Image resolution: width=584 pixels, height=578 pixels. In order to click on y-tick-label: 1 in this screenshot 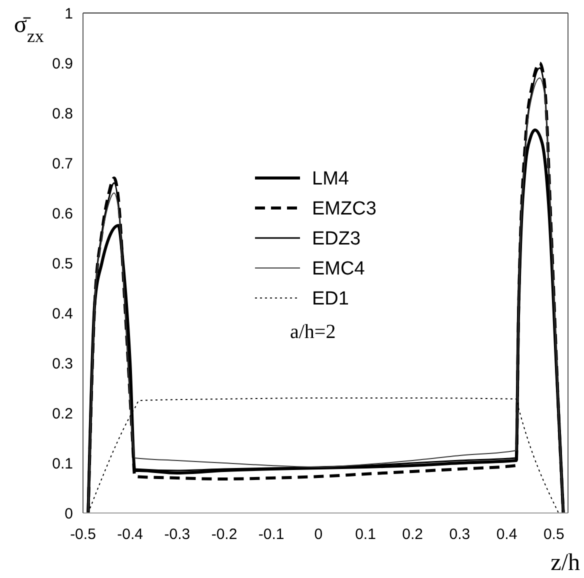, I will do `click(68, 13)`.